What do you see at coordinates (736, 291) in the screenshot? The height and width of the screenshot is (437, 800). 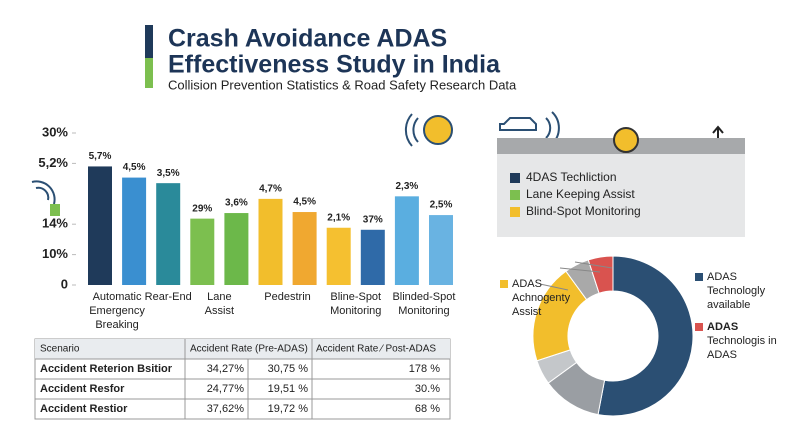 I see `annotation: Technologly` at bounding box center [736, 291].